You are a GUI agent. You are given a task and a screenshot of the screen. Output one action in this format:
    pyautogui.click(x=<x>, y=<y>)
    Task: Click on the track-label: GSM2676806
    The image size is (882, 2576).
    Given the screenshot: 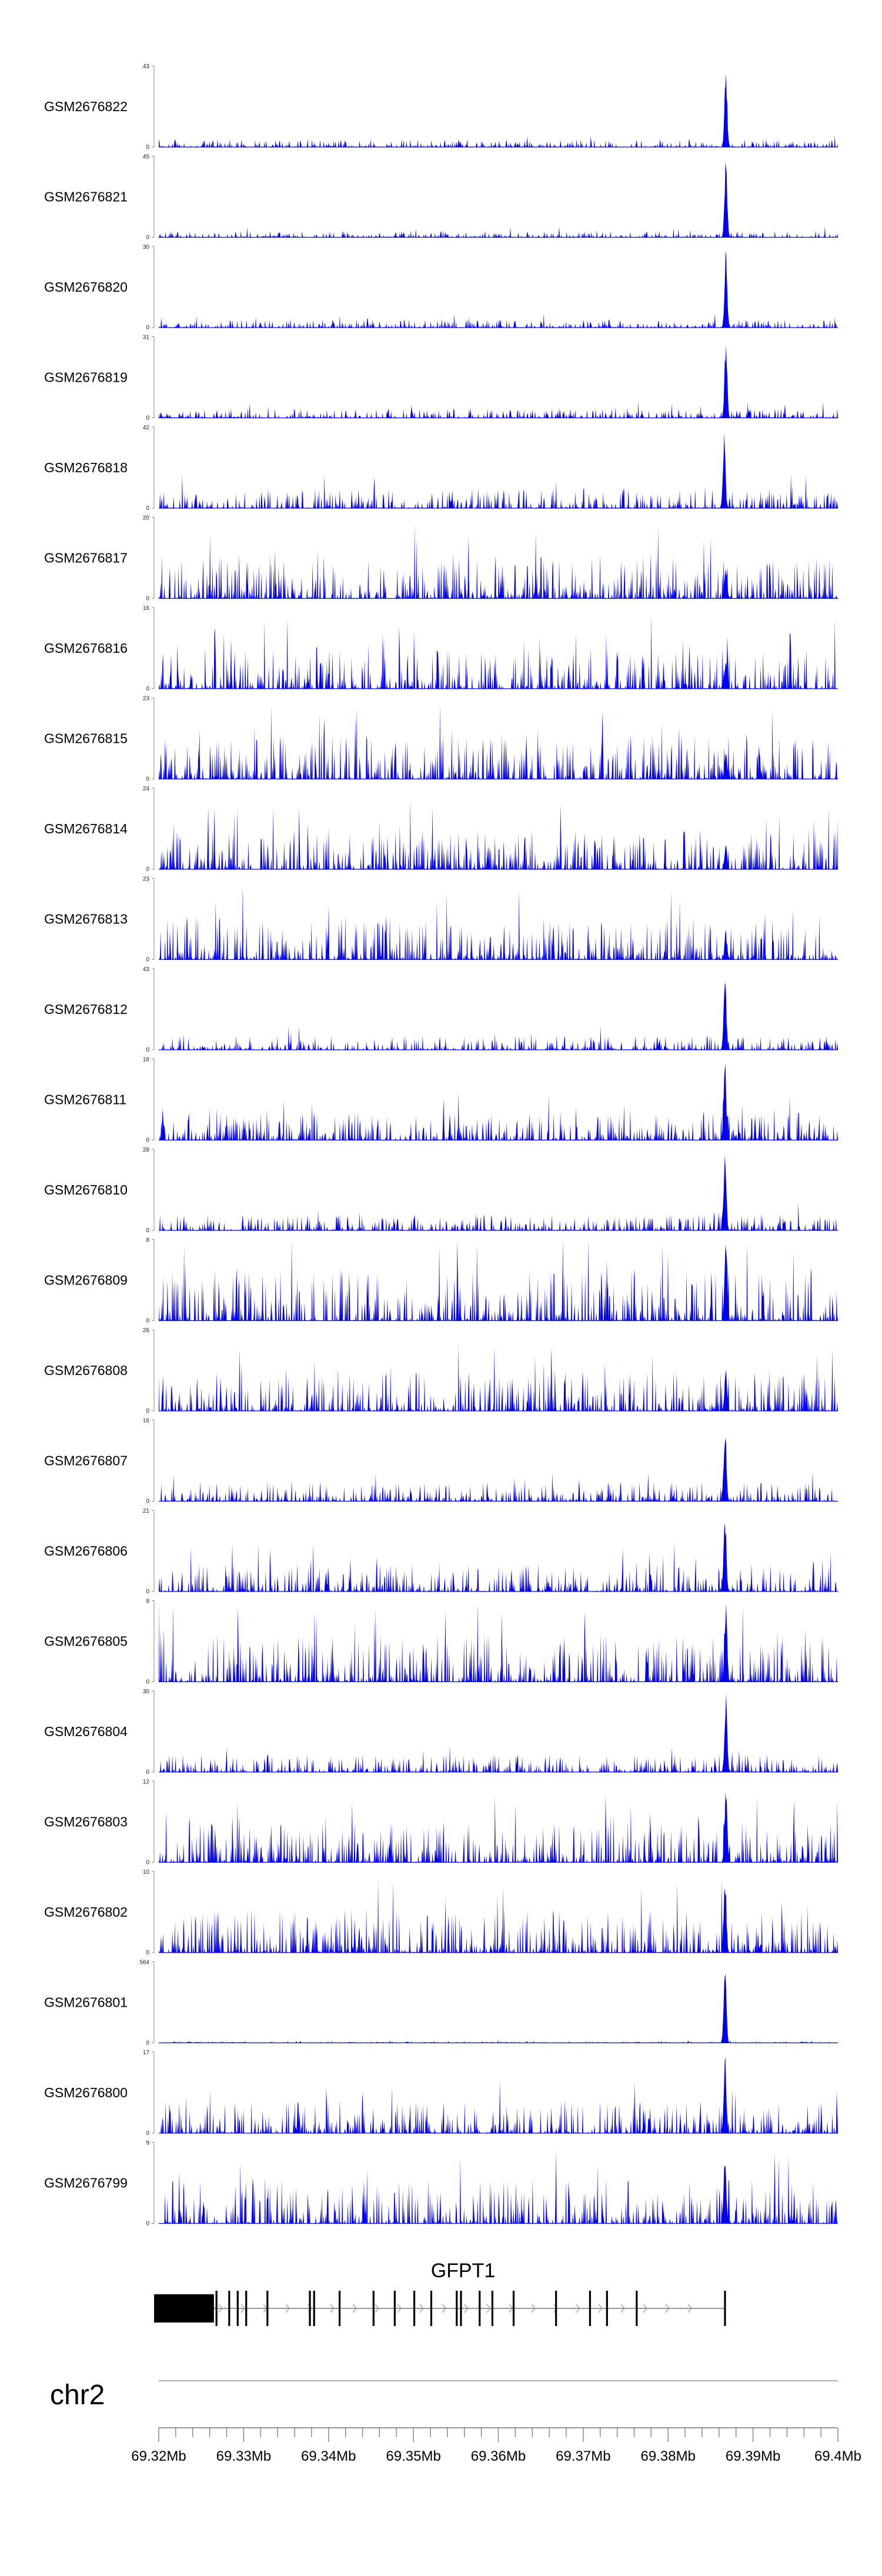 What is the action you would take?
    pyautogui.click(x=86, y=1551)
    